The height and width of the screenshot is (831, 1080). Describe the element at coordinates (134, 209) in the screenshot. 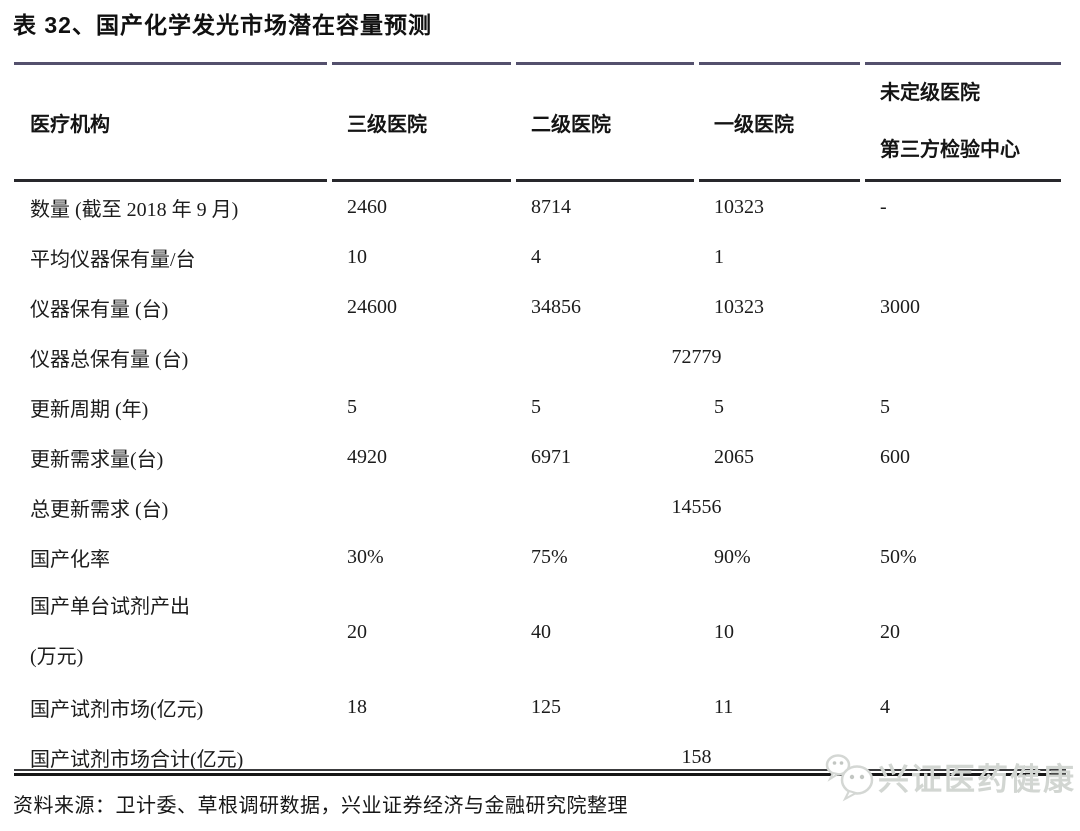

I see `row-label: 数量 (截至 2018 年 9 月)` at that location.